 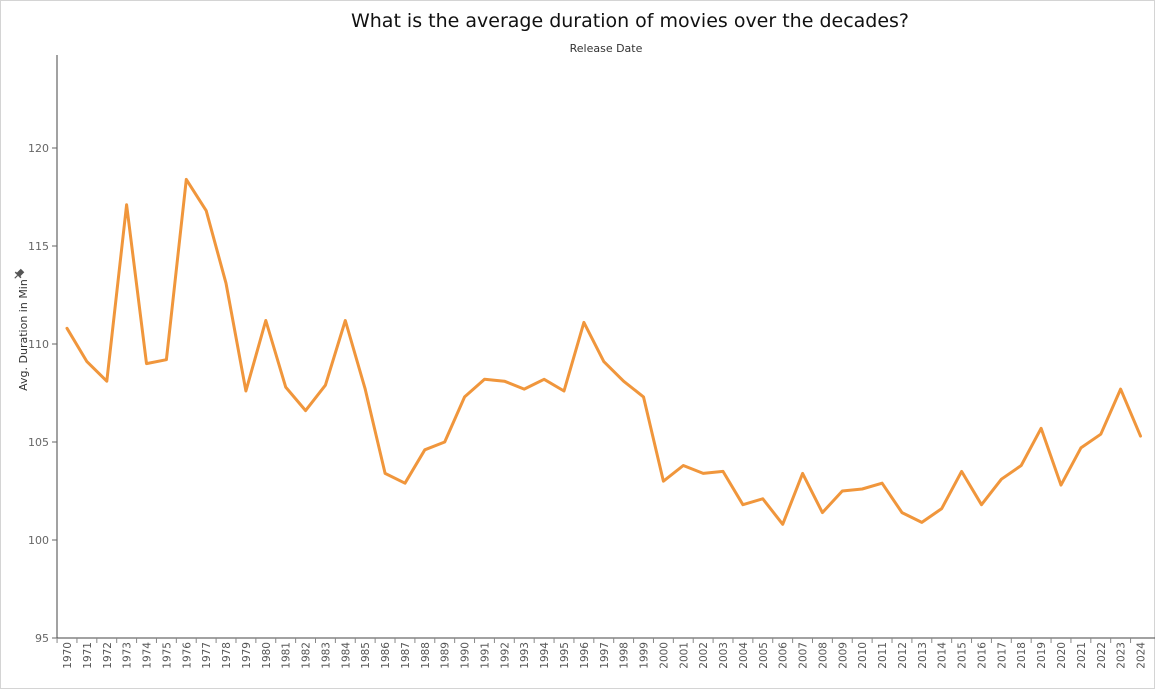 I want to click on x-tick-label: 1982, so click(x=307, y=655).